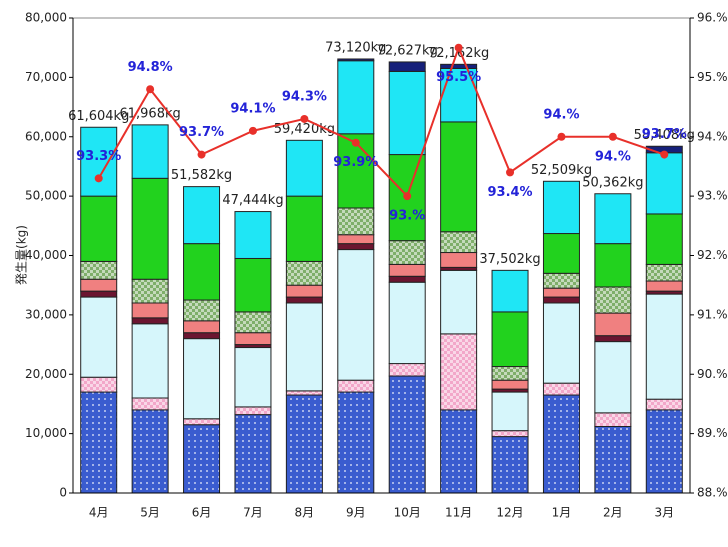 The image size is (728, 547). I want to click on total-label: 58,408kg, so click(664, 135).